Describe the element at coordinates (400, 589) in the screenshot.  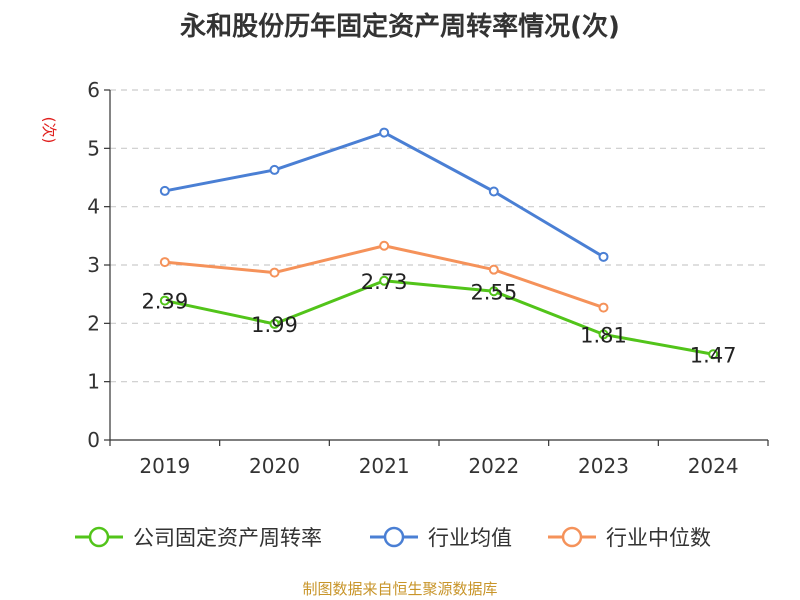
I see `source-footer: 制图数据来自恒生聚源数据库` at that location.